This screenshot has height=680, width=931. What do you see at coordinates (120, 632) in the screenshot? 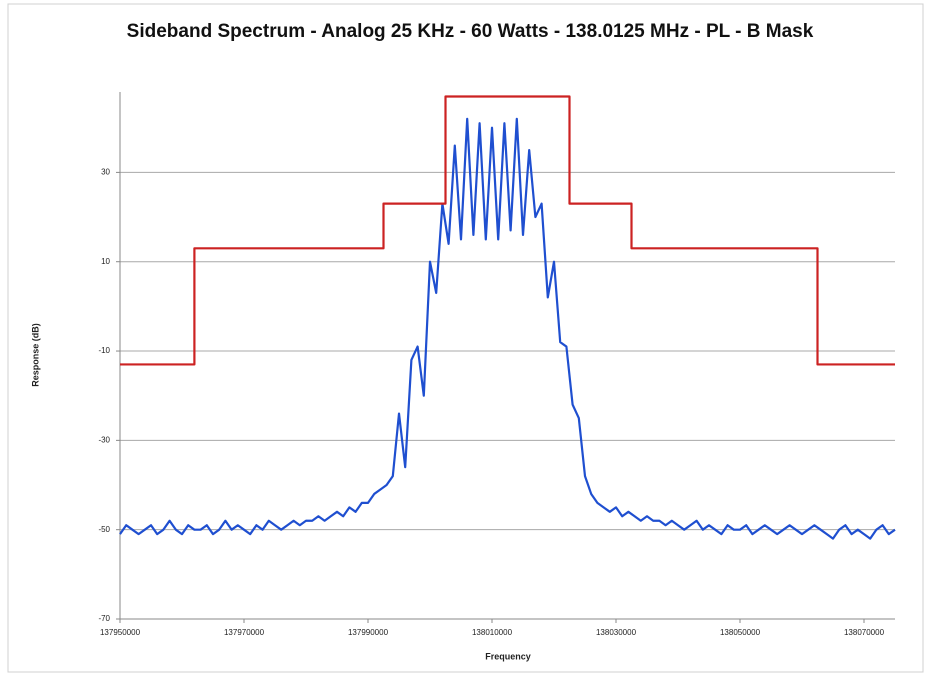
I see `x-tick-label: 137950000` at bounding box center [120, 632].